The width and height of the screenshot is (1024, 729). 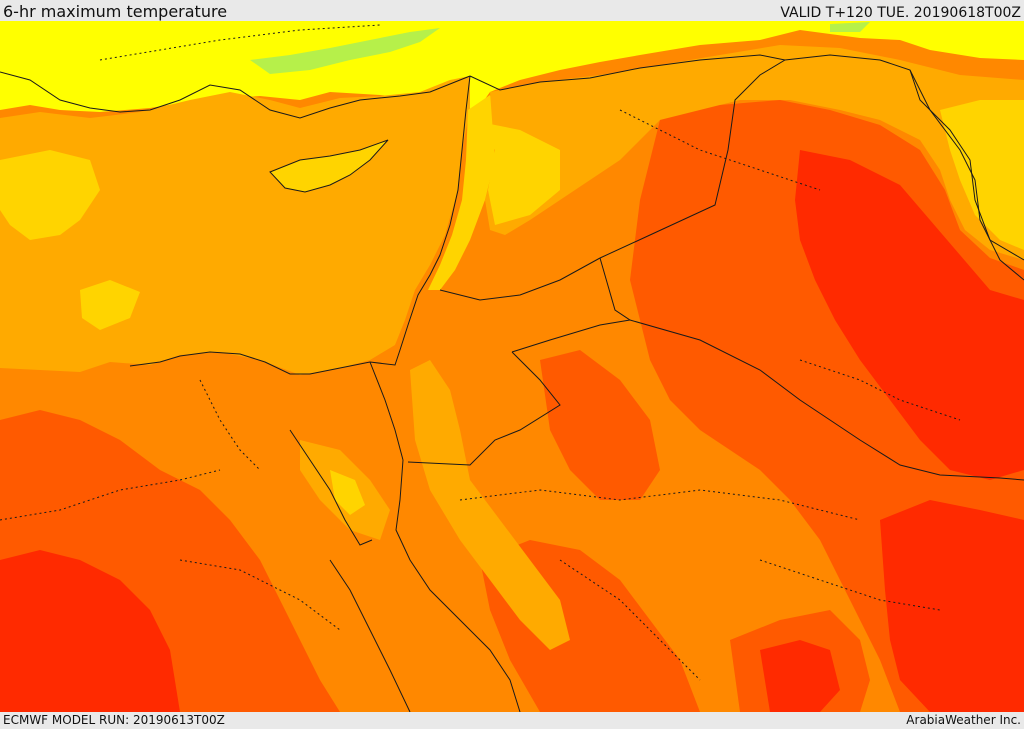 What do you see at coordinates (850, 27) in the screenshot?
I see `zone-green-ne` at bounding box center [850, 27].